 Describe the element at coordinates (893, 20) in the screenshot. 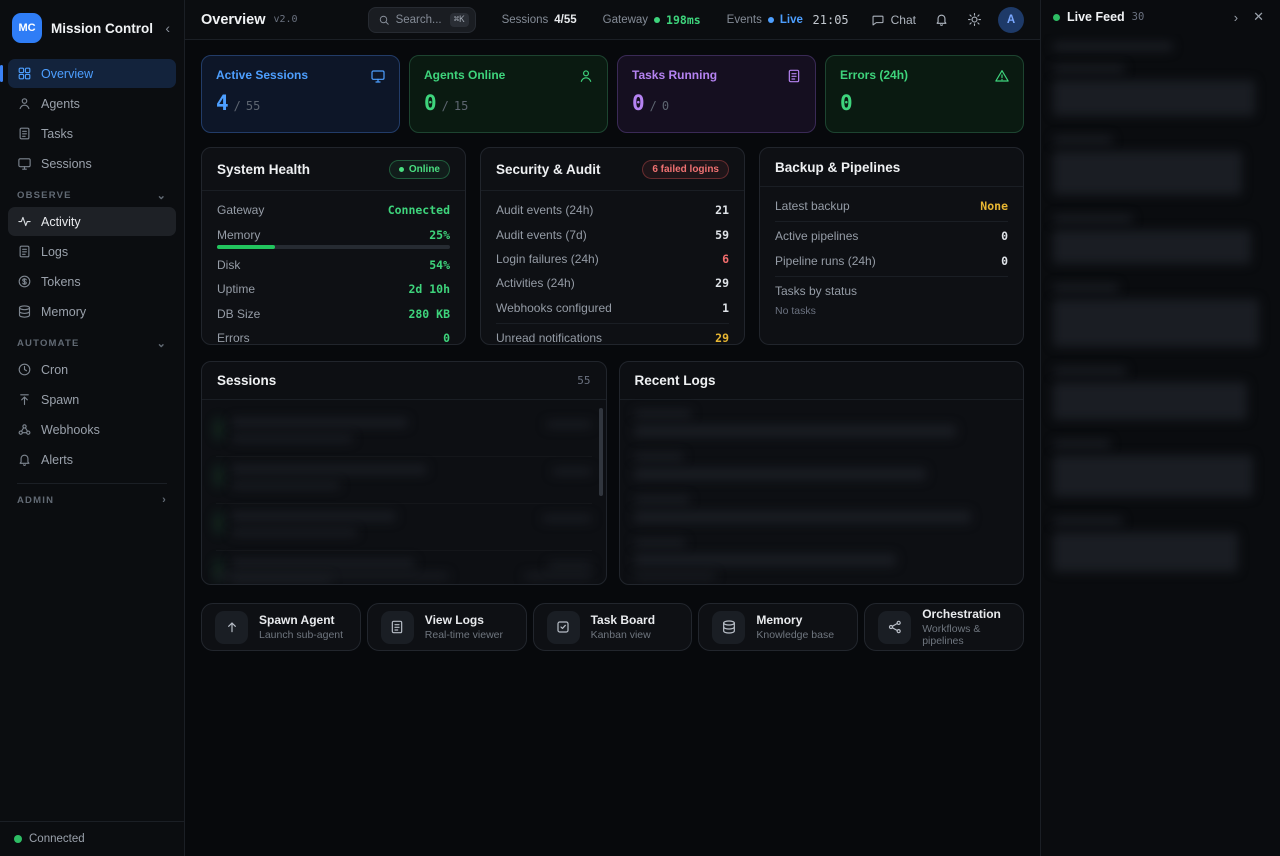

I see `chat-button: Chat` at that location.